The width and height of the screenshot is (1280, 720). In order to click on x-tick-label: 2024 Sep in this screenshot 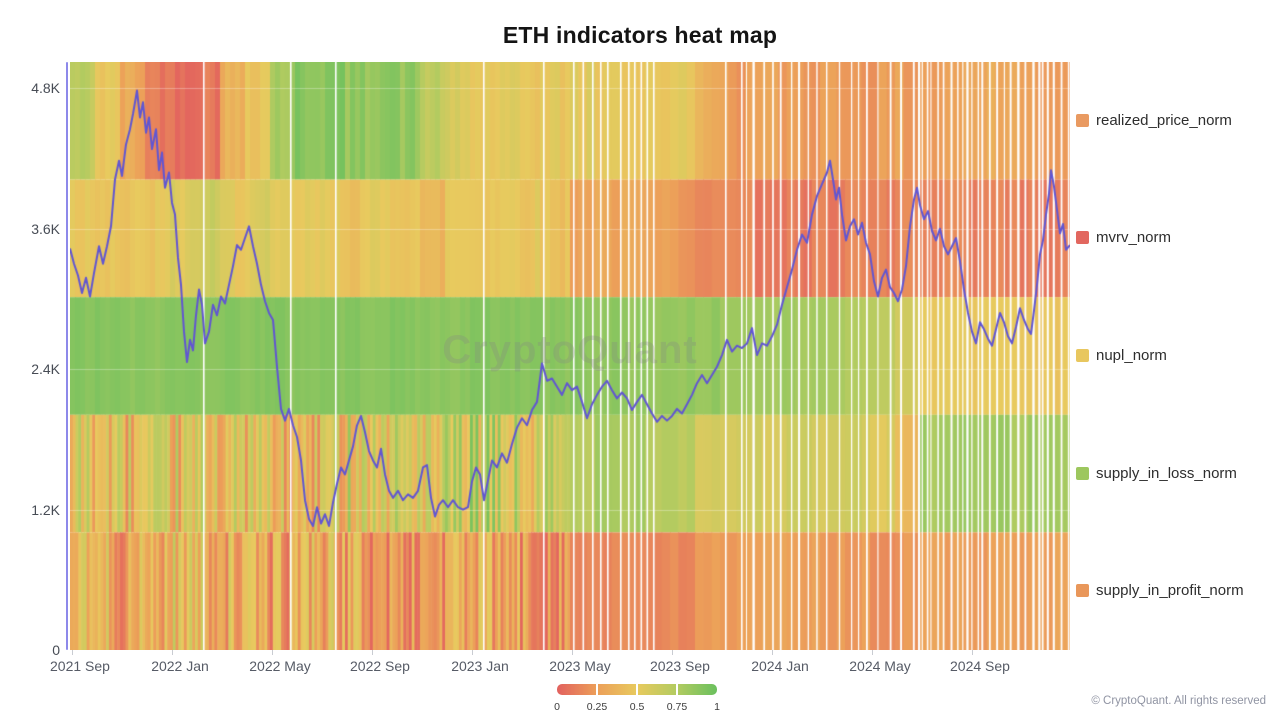, I will do `click(980, 666)`.